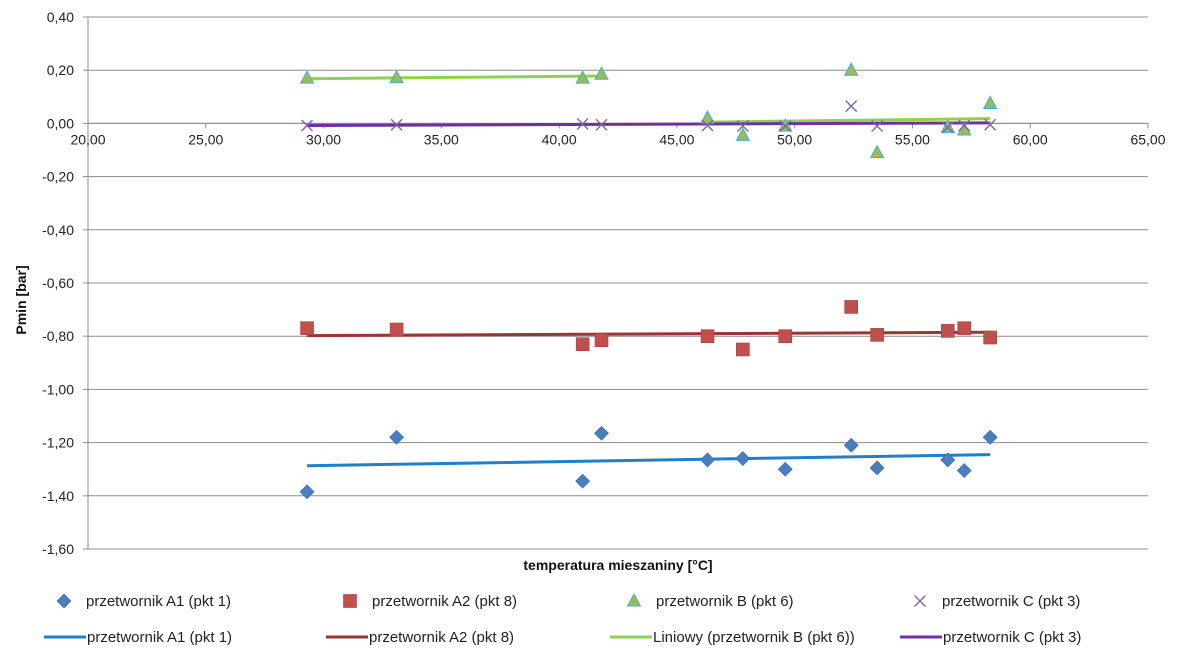 The width and height of the screenshot is (1177, 650). What do you see at coordinates (58, 336) in the screenshot?
I see `y-tick-label: -0,80` at bounding box center [58, 336].